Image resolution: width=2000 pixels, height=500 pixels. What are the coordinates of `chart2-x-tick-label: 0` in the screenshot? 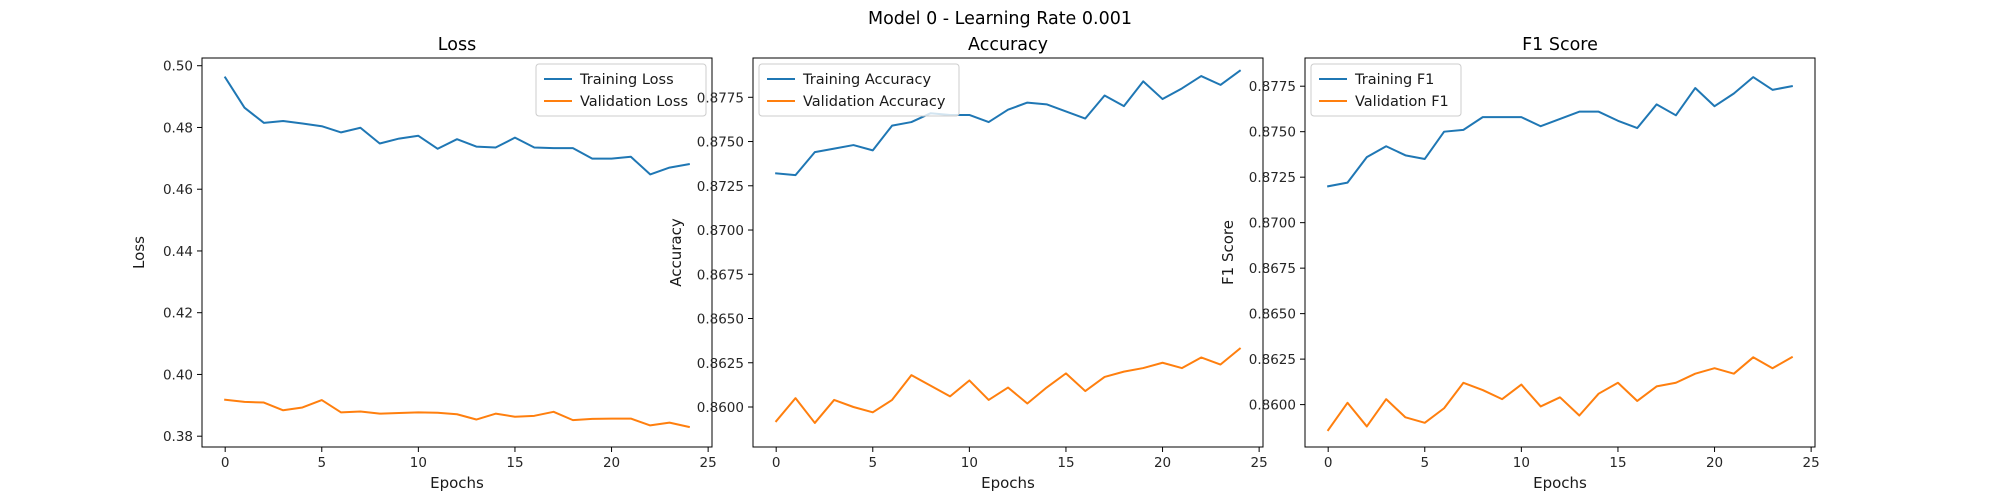 It's located at (1328, 463).